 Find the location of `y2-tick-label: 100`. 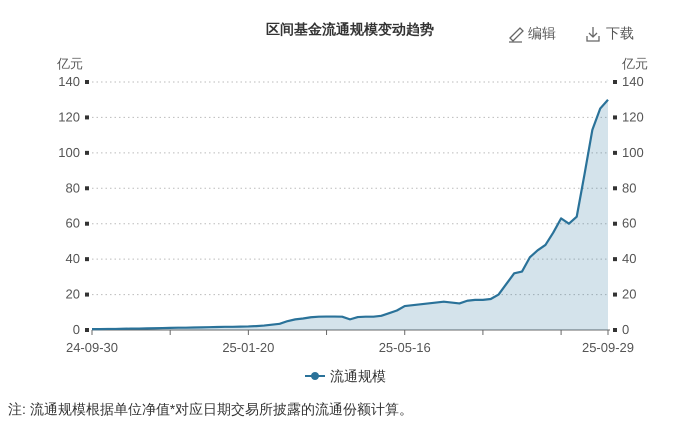

y2-tick-label: 100 is located at coordinates (633, 152).